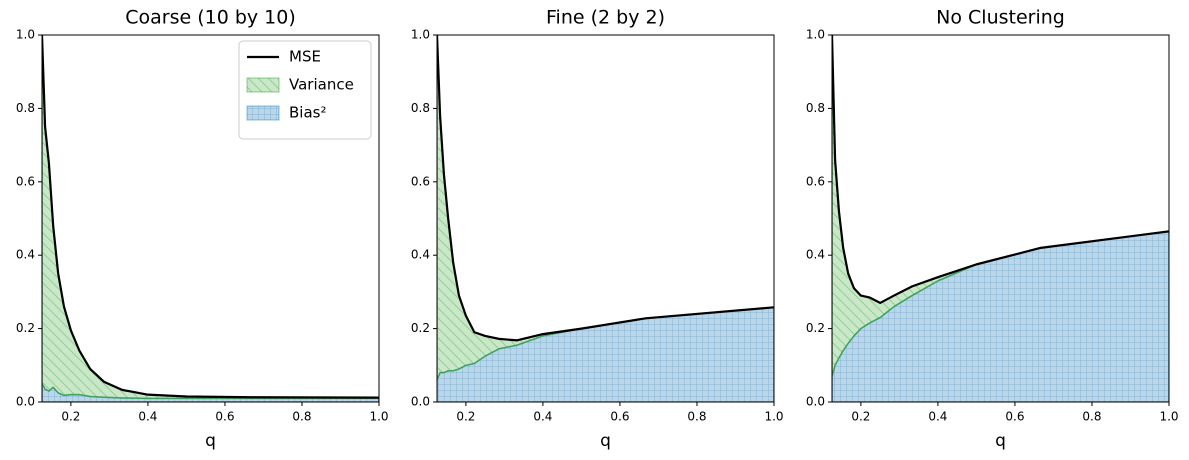  Describe the element at coordinates (321, 85) in the screenshot. I see `legend-label: Variance` at that location.